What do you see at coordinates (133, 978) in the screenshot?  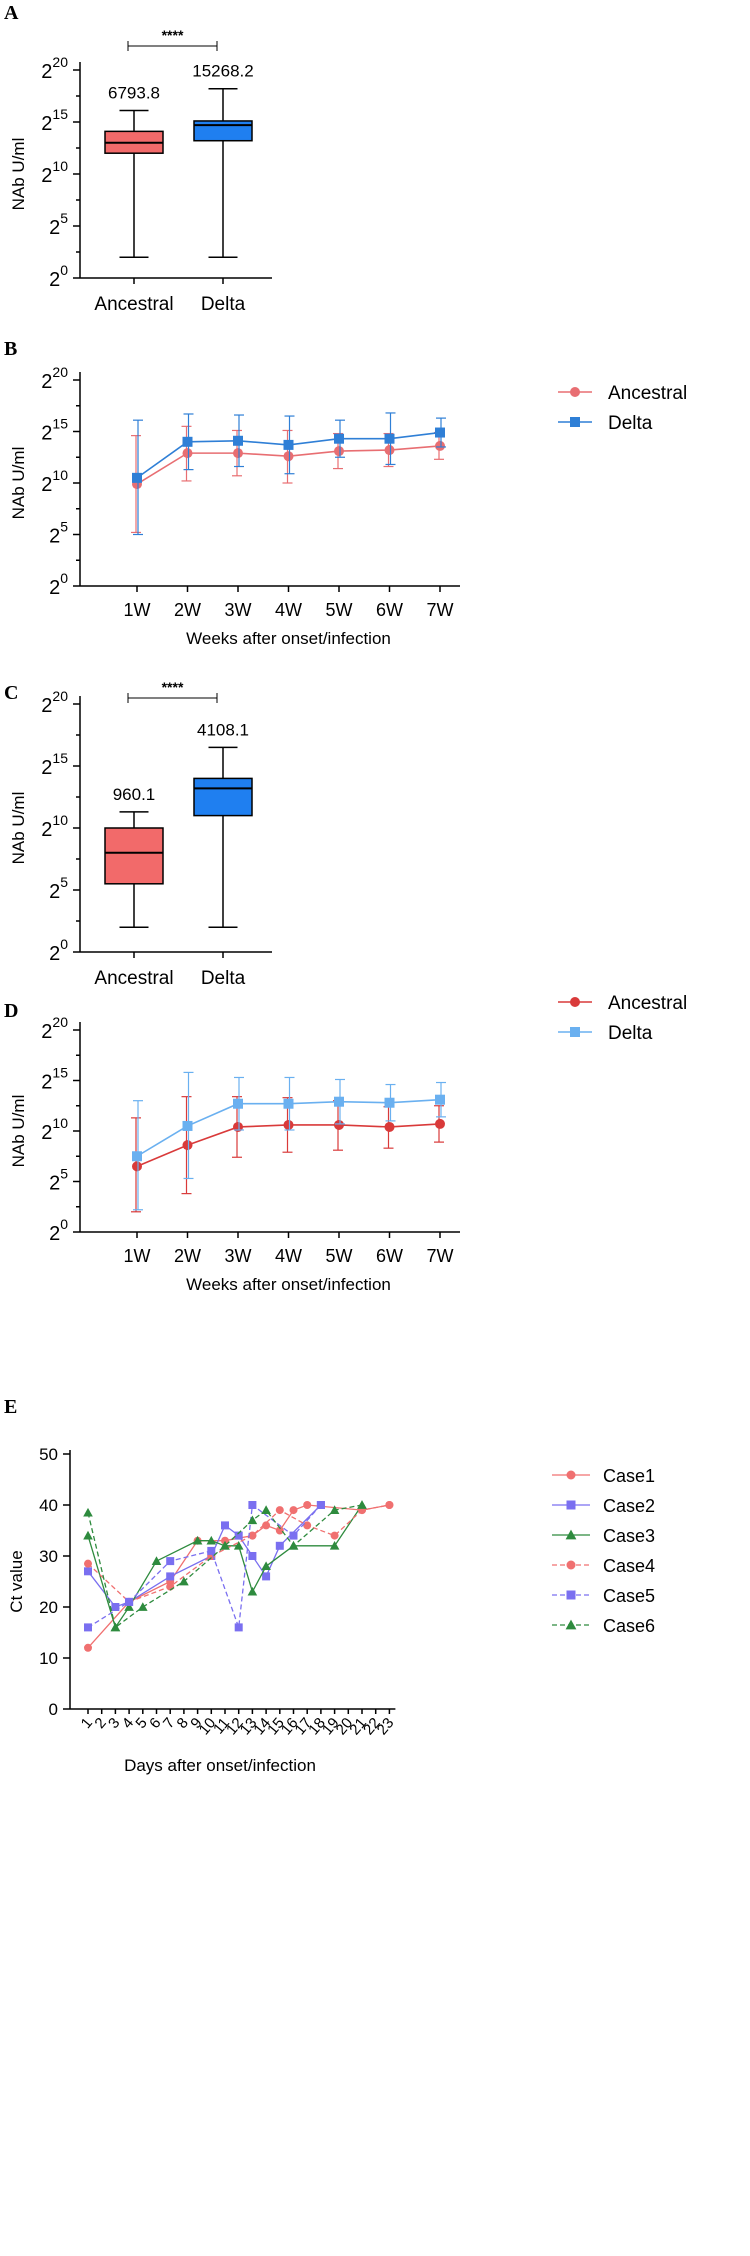 I see `x-tick-label: Ancestral` at bounding box center [133, 978].